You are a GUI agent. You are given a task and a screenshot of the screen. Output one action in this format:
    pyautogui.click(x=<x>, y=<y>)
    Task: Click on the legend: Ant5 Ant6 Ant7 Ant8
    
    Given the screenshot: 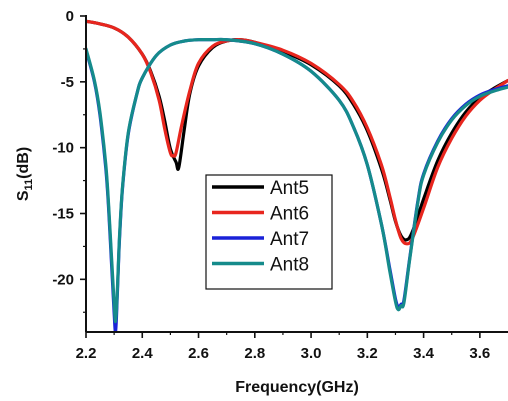 What is the action you would take?
    pyautogui.click(x=269, y=232)
    